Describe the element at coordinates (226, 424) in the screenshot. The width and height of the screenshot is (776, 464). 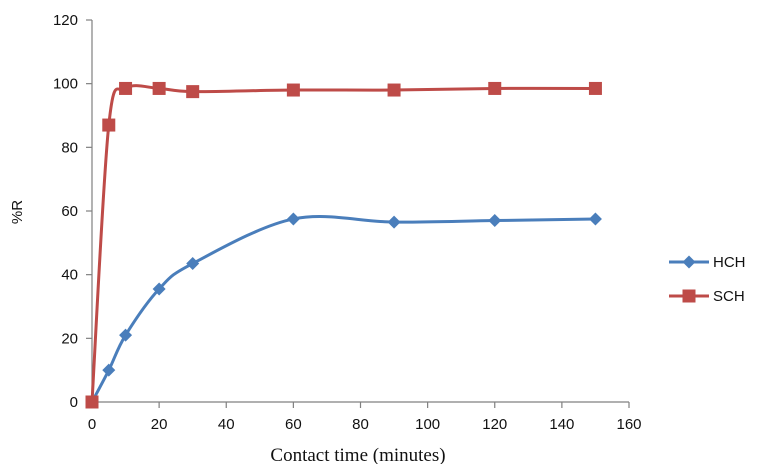
I see `x-tick-label: 40` at that location.